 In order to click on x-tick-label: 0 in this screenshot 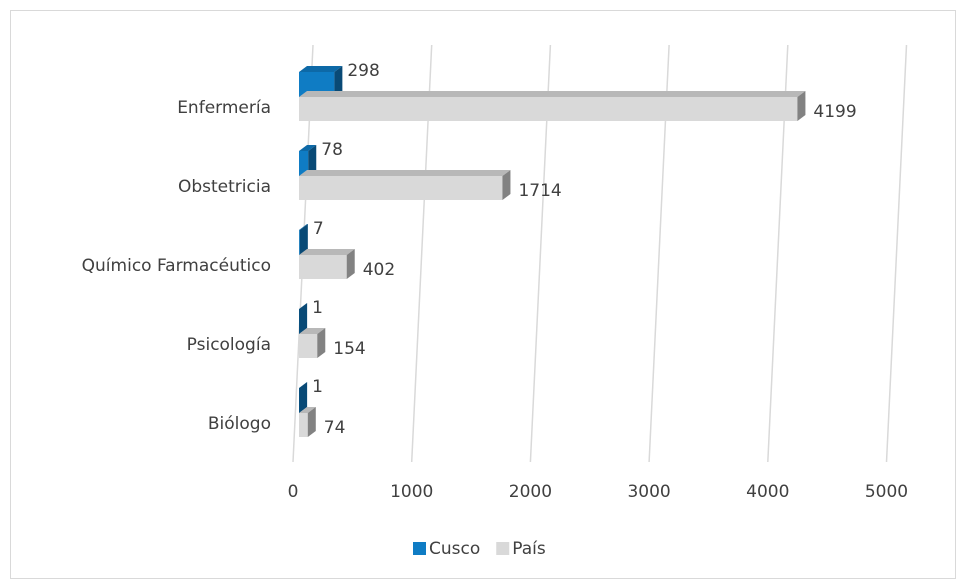, I will do `click(293, 492)`.